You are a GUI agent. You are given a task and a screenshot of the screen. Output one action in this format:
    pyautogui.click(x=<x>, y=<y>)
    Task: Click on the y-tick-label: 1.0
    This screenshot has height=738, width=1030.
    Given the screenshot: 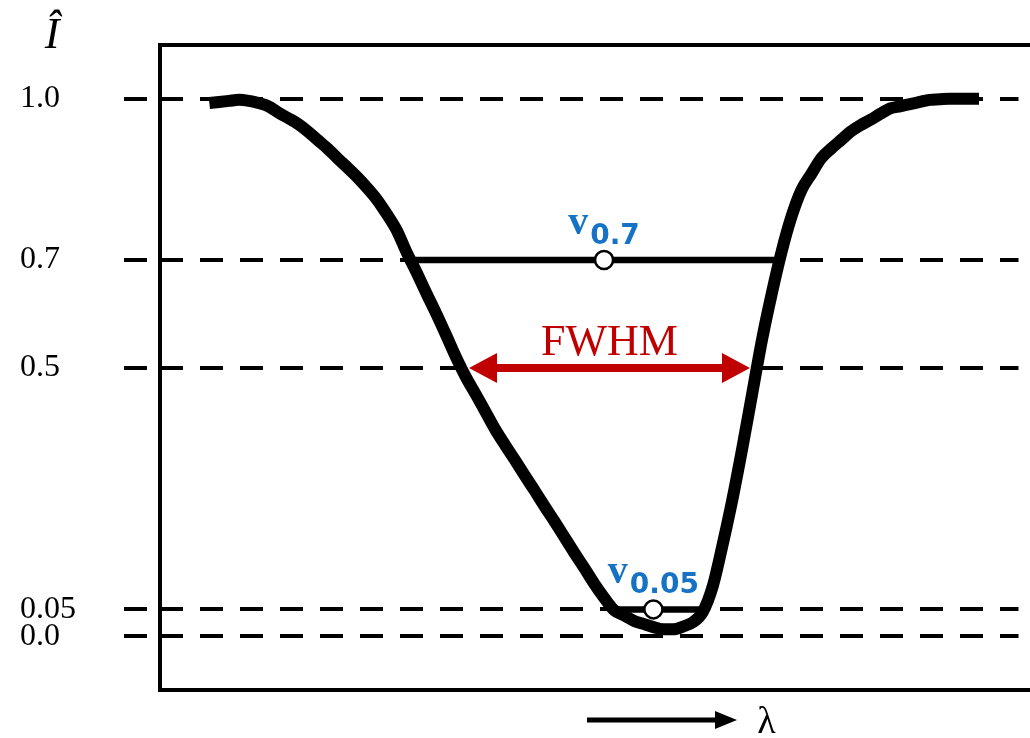 What is the action you would take?
    pyautogui.click(x=40, y=96)
    